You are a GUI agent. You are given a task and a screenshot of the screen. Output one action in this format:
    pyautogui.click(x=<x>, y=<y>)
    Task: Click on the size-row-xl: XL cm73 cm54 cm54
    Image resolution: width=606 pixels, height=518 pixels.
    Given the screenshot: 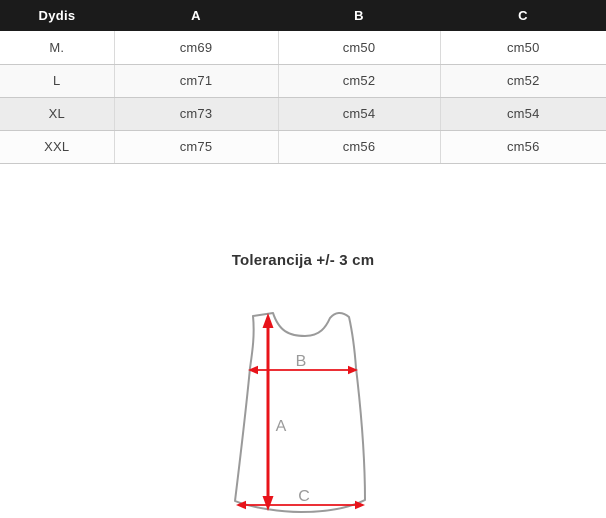 What is the action you would take?
    pyautogui.click(x=303, y=114)
    